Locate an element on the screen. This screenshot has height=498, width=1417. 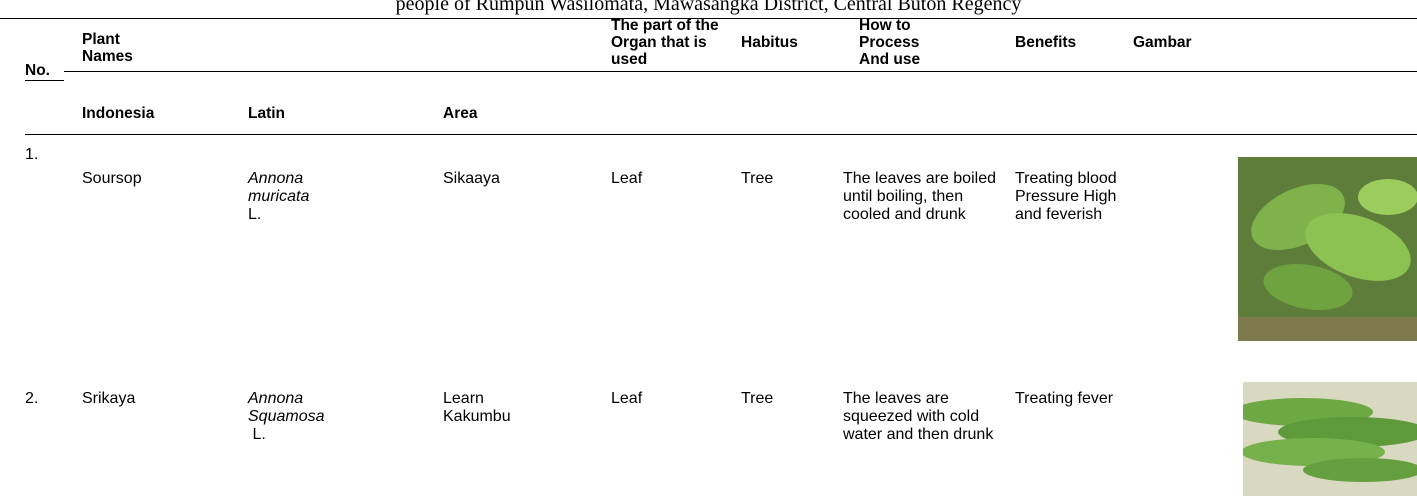
header: Plant Names is located at coordinates (107, 48).